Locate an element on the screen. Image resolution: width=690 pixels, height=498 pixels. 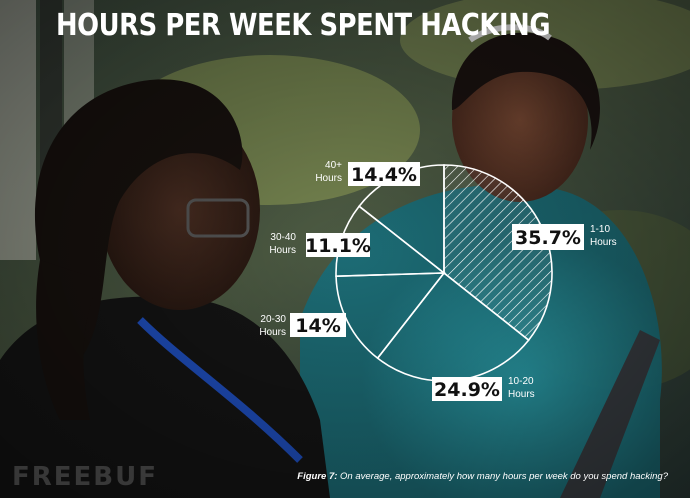
pie-slices is located at coordinates (444, 273).